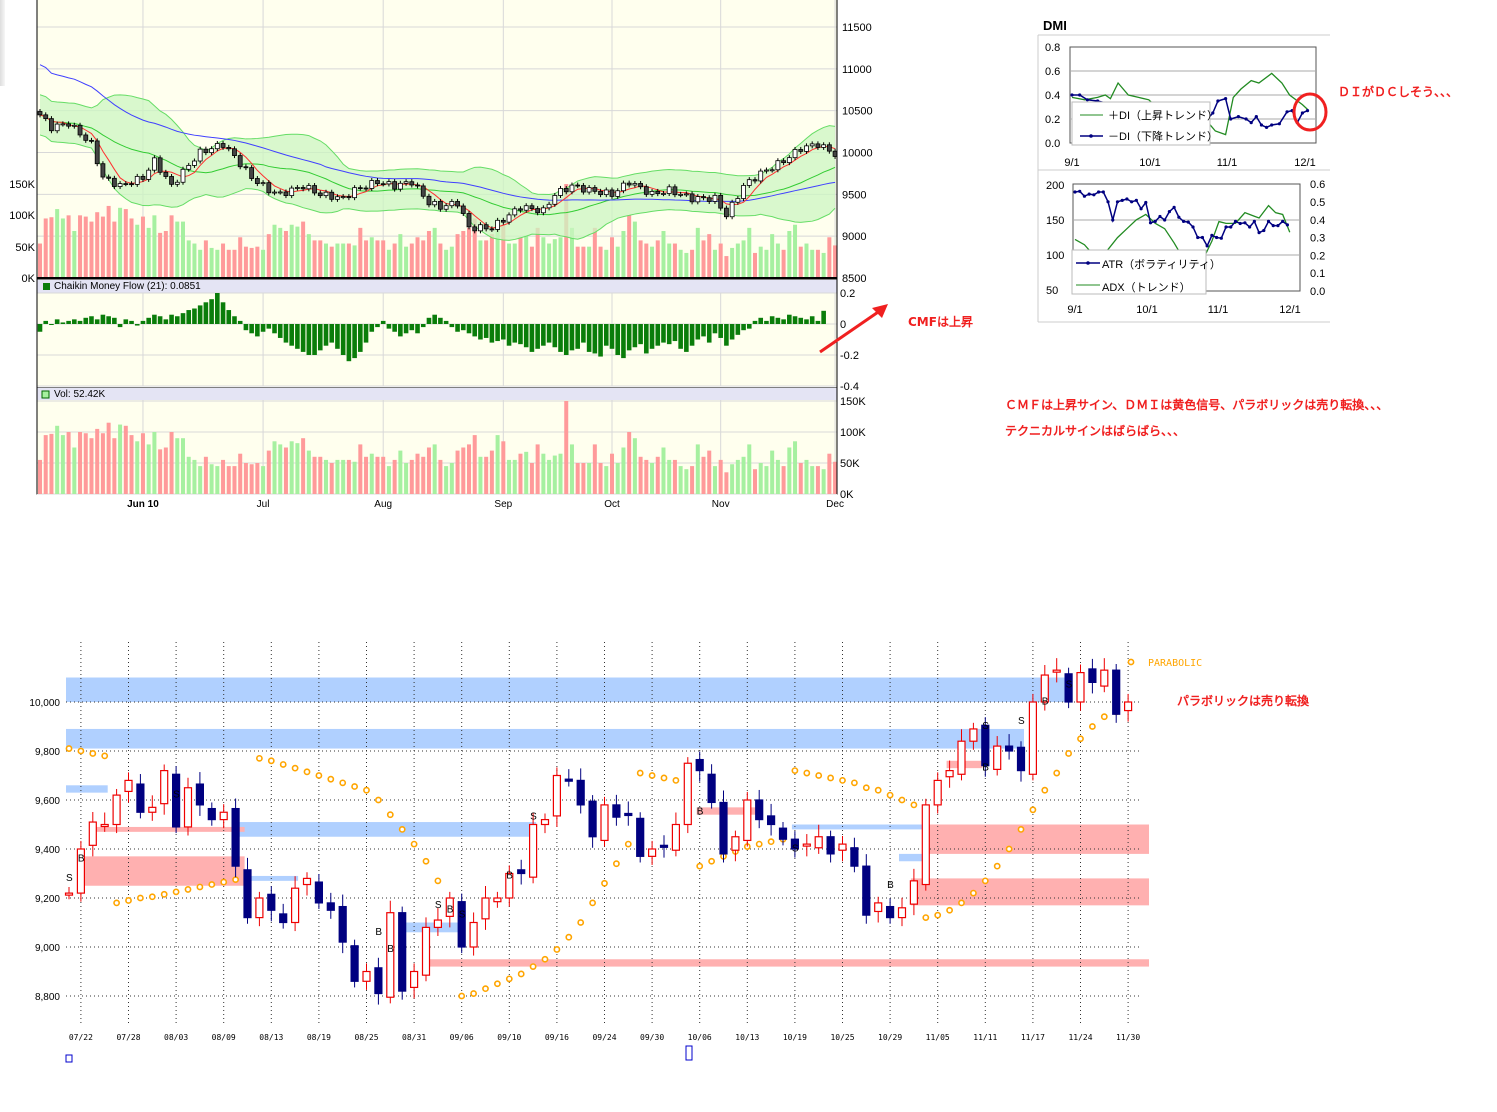  I want to click on buy-signal-label: B, so click(890, 885).